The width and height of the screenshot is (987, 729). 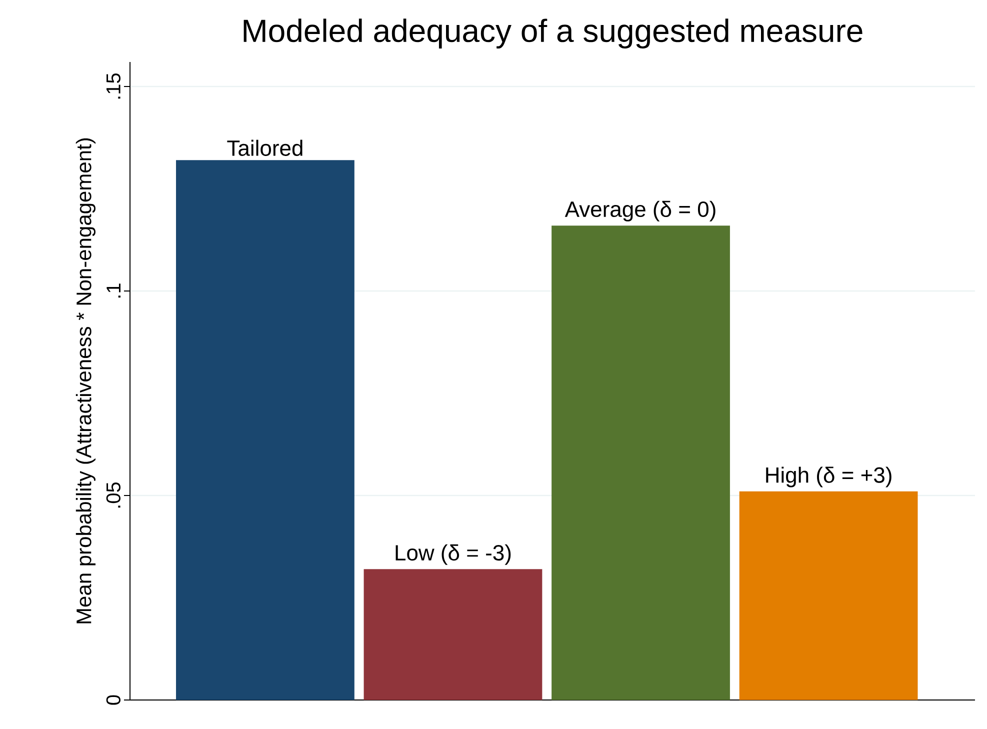 I want to click on y-tick-label: 0, so click(x=113, y=700).